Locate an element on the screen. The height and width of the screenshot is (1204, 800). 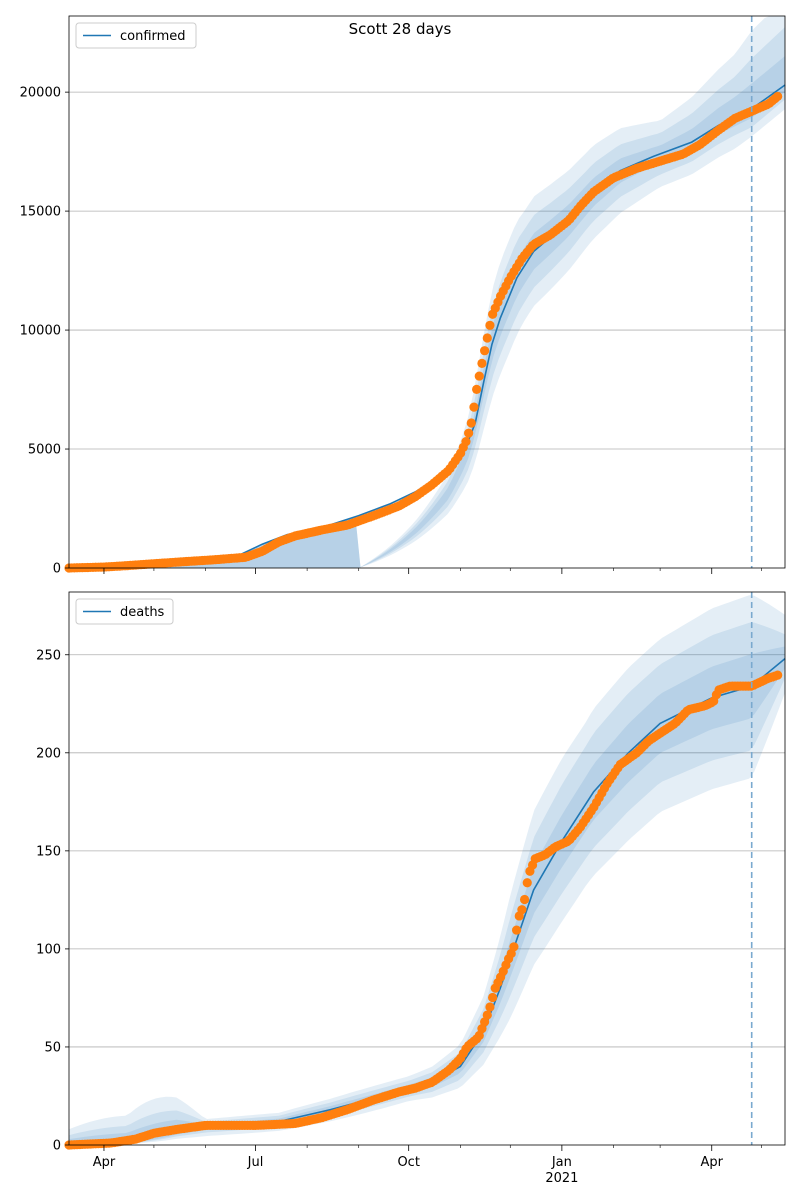
y-tick-label: 10000 is located at coordinates (40, 331).